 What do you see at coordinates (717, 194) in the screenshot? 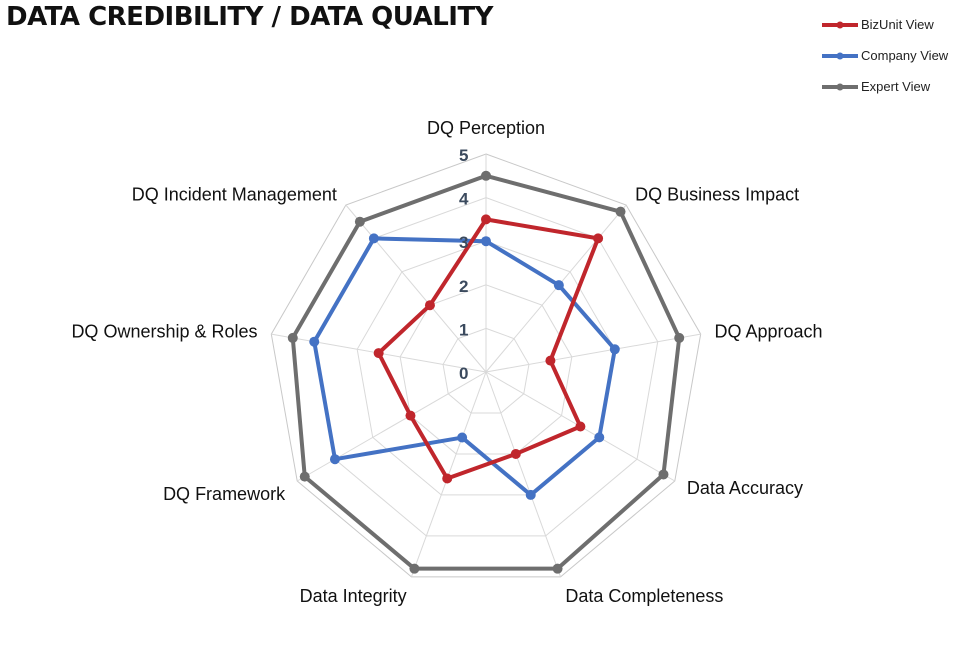
I see `category-label-1: DQ Business Impact` at bounding box center [717, 194].